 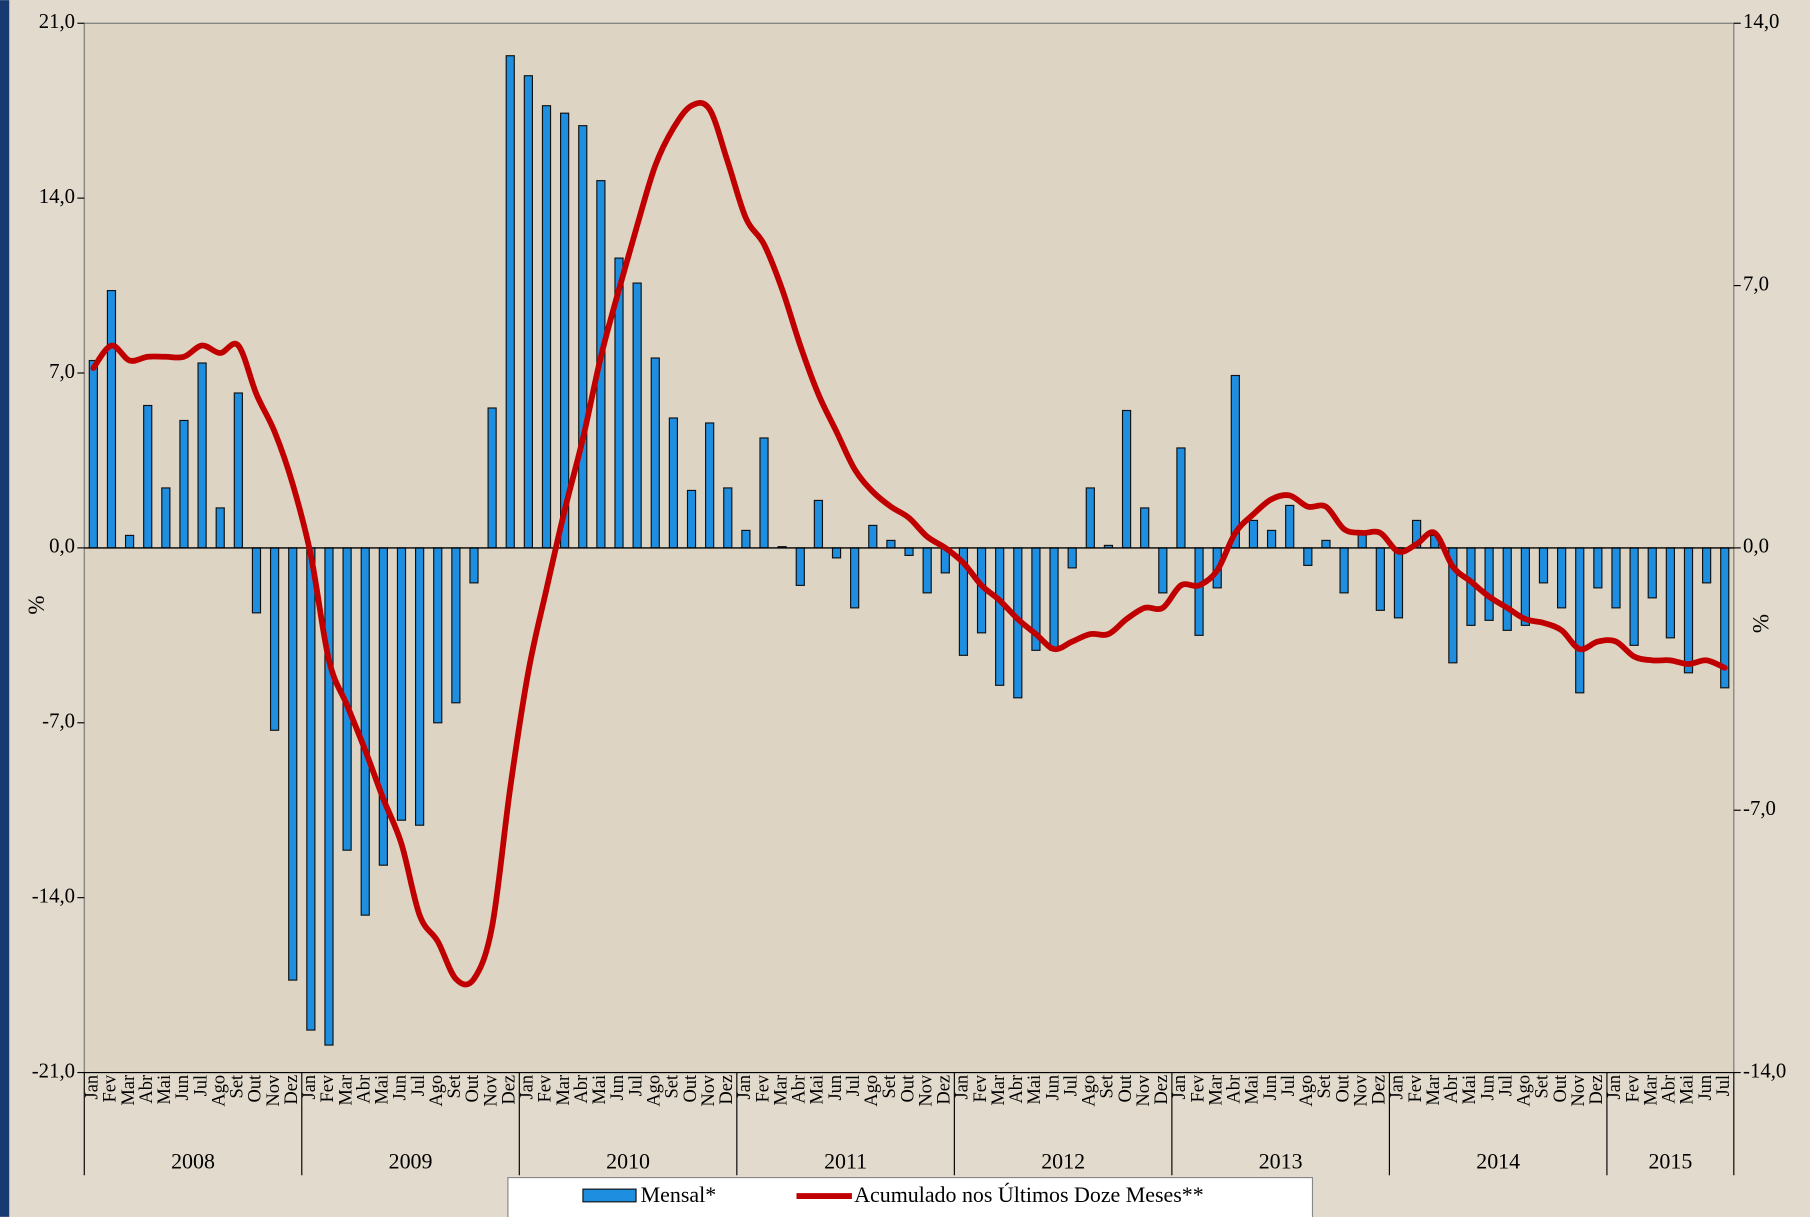 What do you see at coordinates (1761, 21) in the screenshot?
I see `y2-tick-label: 14,0` at bounding box center [1761, 21].